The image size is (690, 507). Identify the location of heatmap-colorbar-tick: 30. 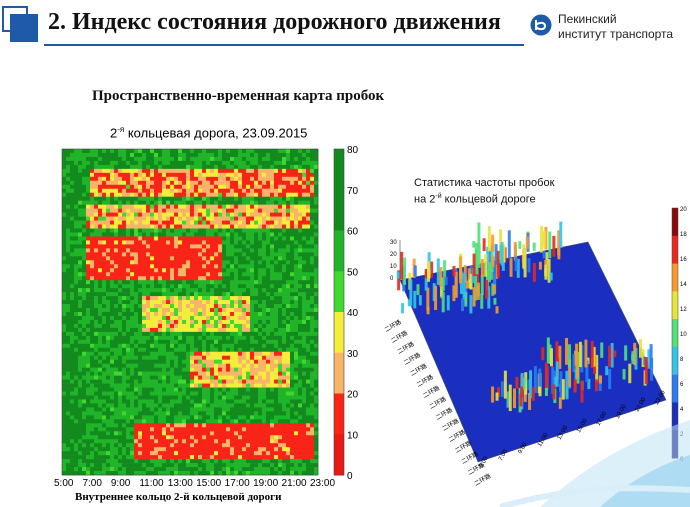
(353, 354).